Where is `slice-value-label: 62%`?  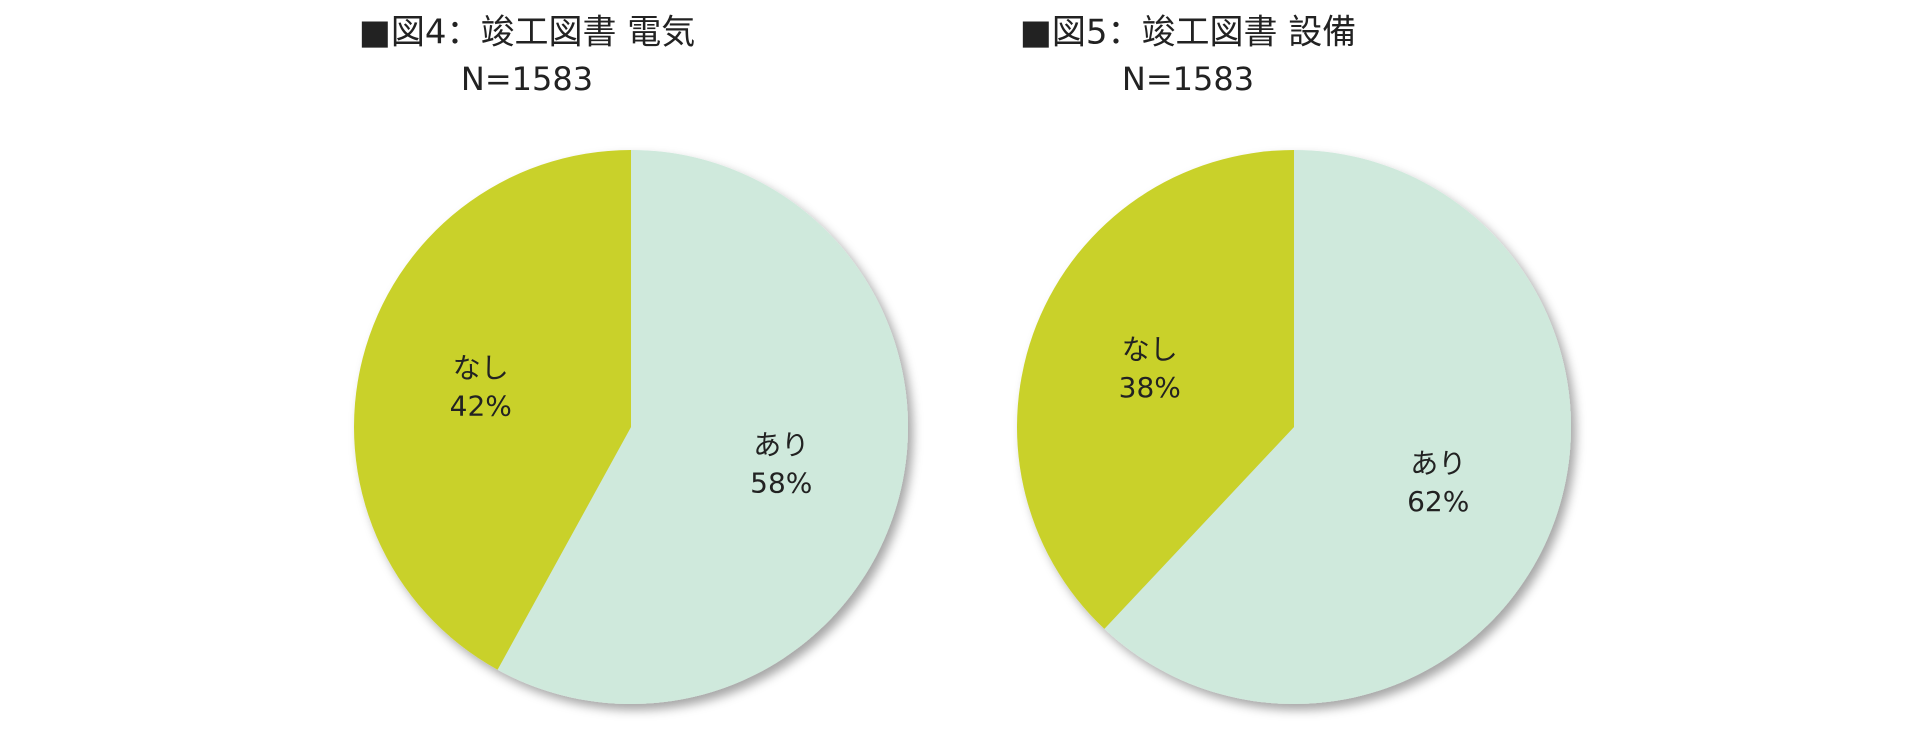
slice-value-label: 62% is located at coordinates (1438, 501).